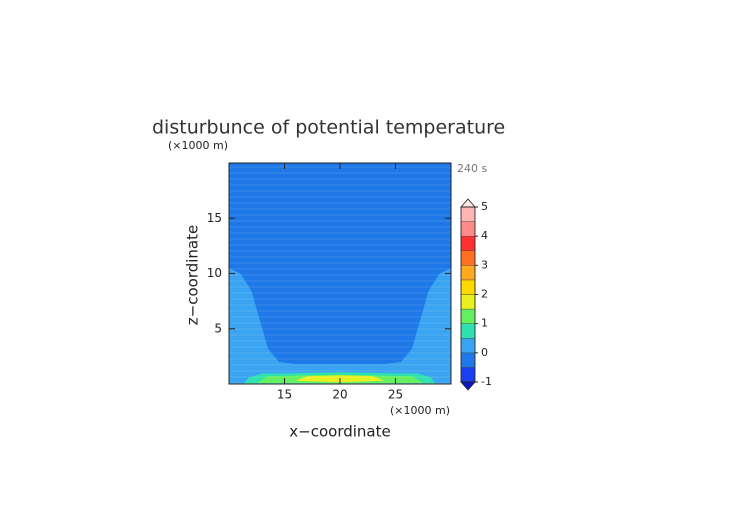  I want to click on y-unit: (×1000 m), so click(198, 145).